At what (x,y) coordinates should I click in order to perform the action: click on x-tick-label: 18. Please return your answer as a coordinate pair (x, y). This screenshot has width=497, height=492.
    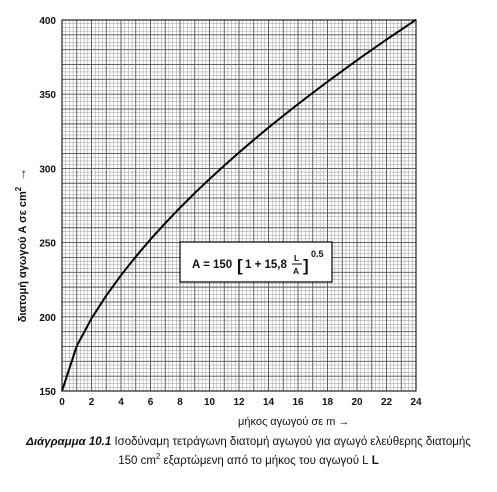
    Looking at the image, I should click on (328, 402).